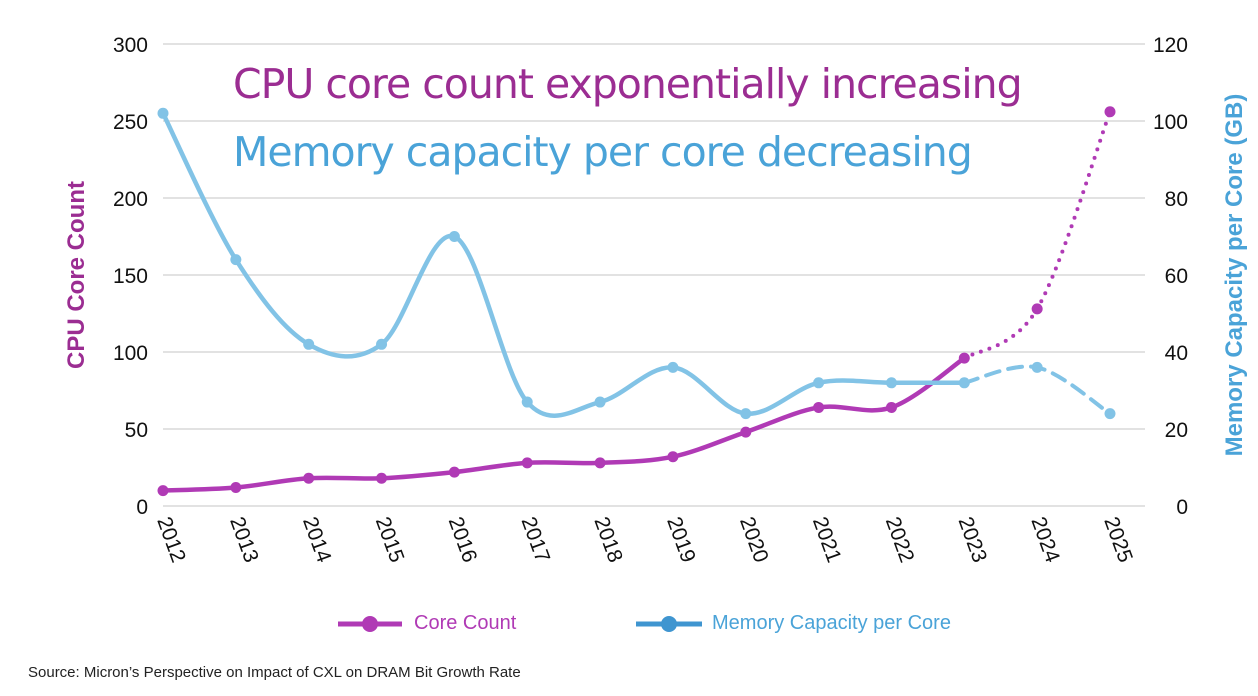  Describe the element at coordinates (1170, 122) in the screenshot. I see `y-right-tick-label: 100` at that location.